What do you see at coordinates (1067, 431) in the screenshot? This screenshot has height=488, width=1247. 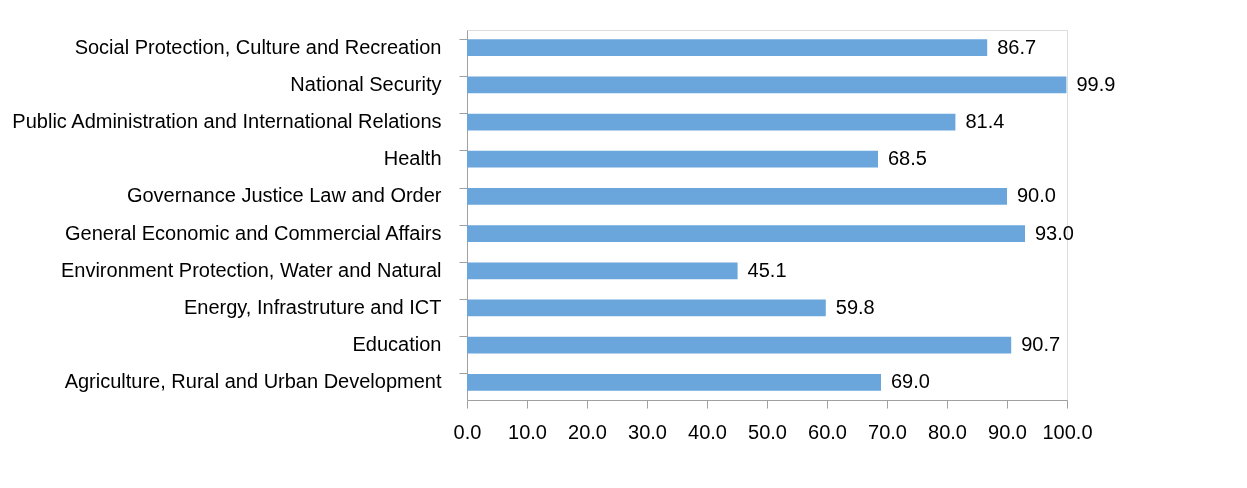 I see `x-tick-label: 100.0` at bounding box center [1067, 431].